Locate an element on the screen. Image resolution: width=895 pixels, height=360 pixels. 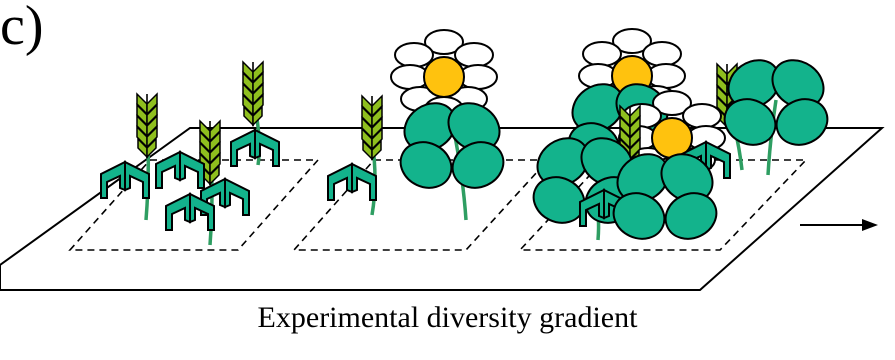
gradient-arrow-icon is located at coordinates (839, 225).